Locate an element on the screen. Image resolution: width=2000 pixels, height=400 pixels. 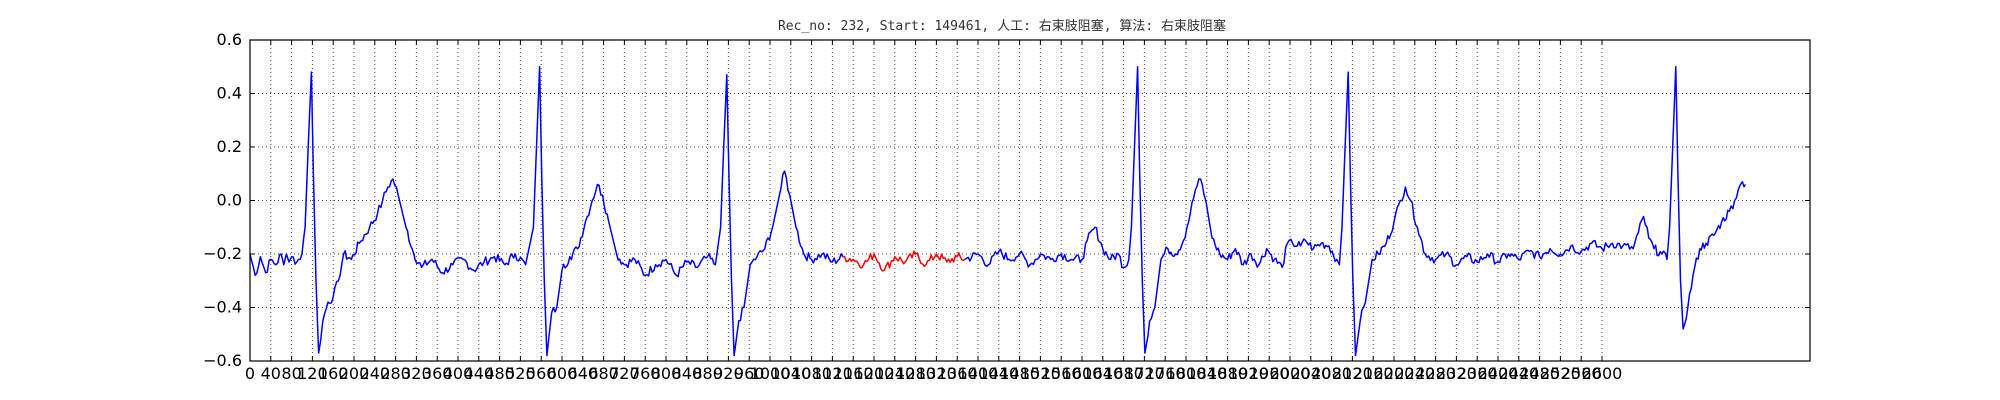
y-axis-tick-labels: 0.6 0.4 0.2 0.0 −0.2 −0.4 −0.6 is located at coordinates (222, 200).